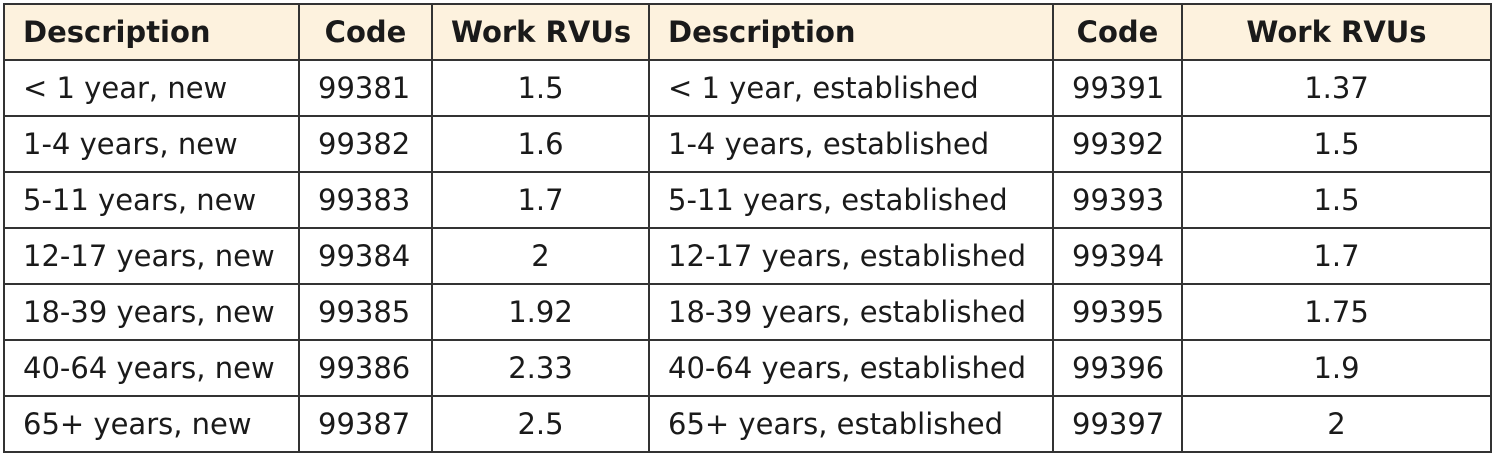 This screenshot has width=1493, height=468. Describe the element at coordinates (365, 144) in the screenshot. I see `table-cell: 99382` at that location.